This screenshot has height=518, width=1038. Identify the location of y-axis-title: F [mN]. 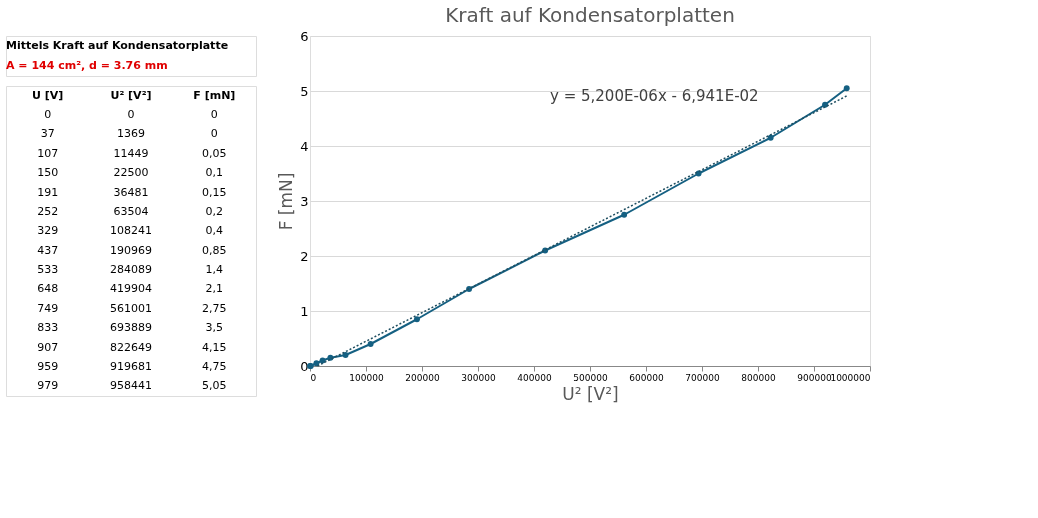
(286, 201).